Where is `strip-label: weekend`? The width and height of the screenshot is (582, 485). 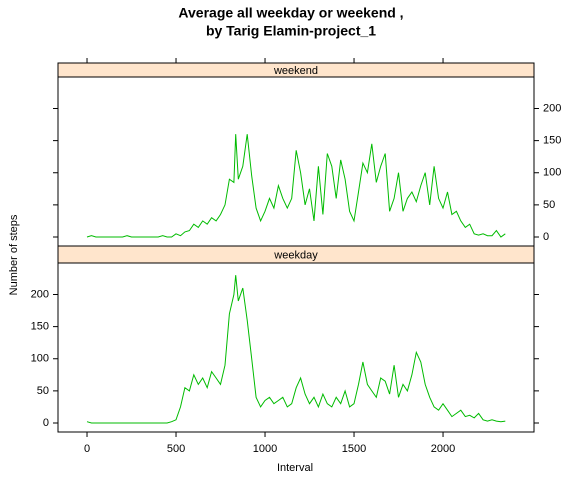
strip-label: weekend is located at coordinates (295, 71).